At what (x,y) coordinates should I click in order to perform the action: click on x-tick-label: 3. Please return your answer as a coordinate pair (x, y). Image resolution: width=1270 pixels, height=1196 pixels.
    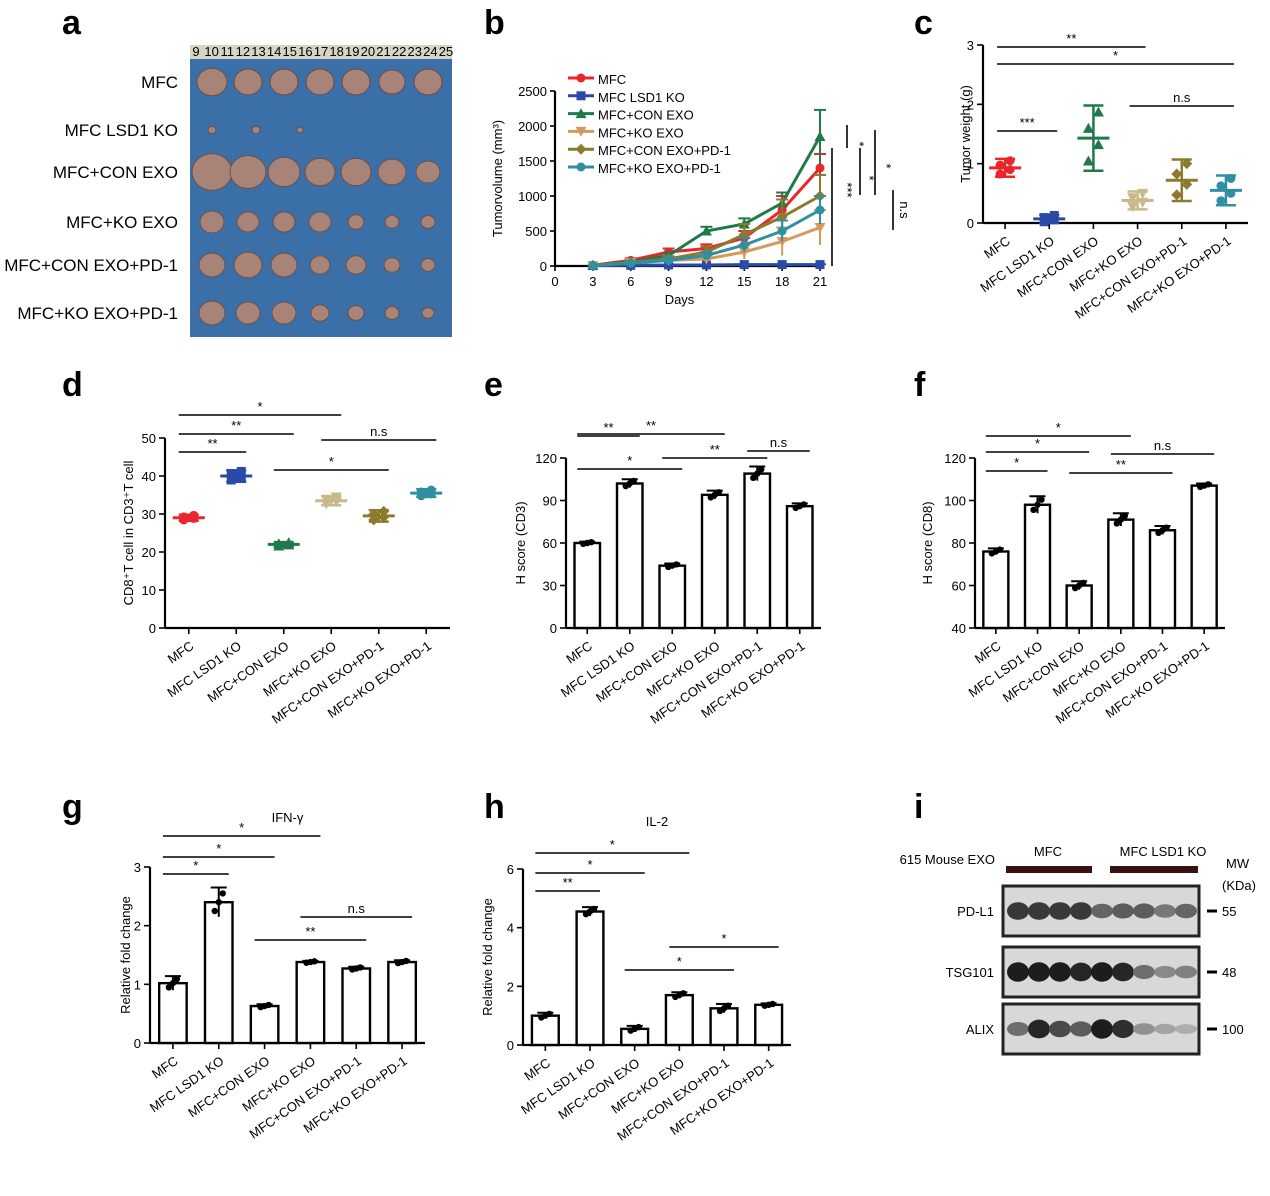
    Looking at the image, I should click on (592, 281).